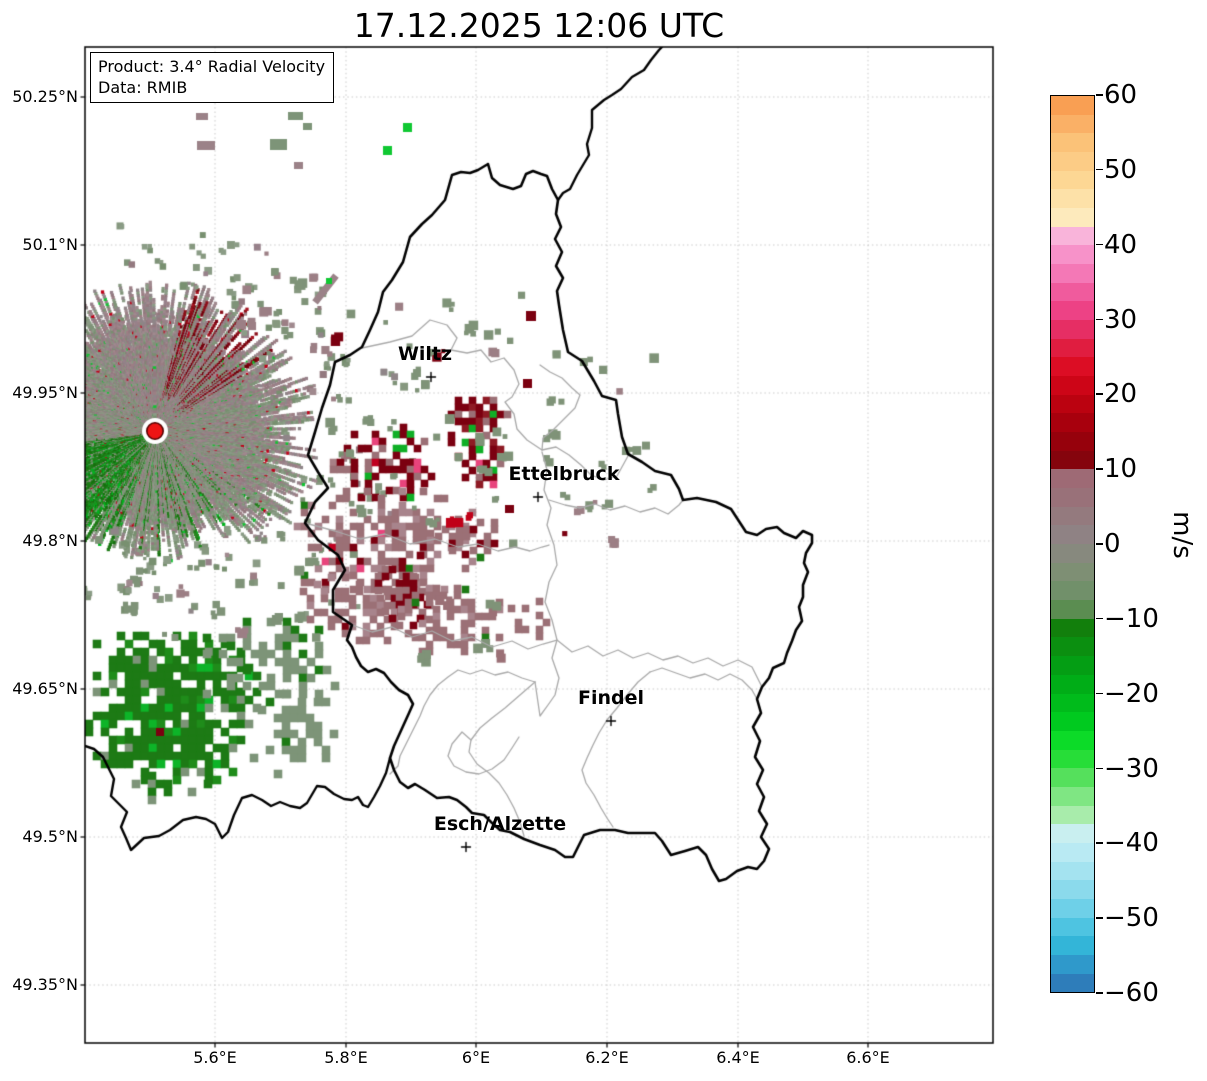 The image size is (1207, 1081). What do you see at coordinates (1121, 244) in the screenshot?
I see `colorbar-tick-label: 40` at bounding box center [1121, 244].